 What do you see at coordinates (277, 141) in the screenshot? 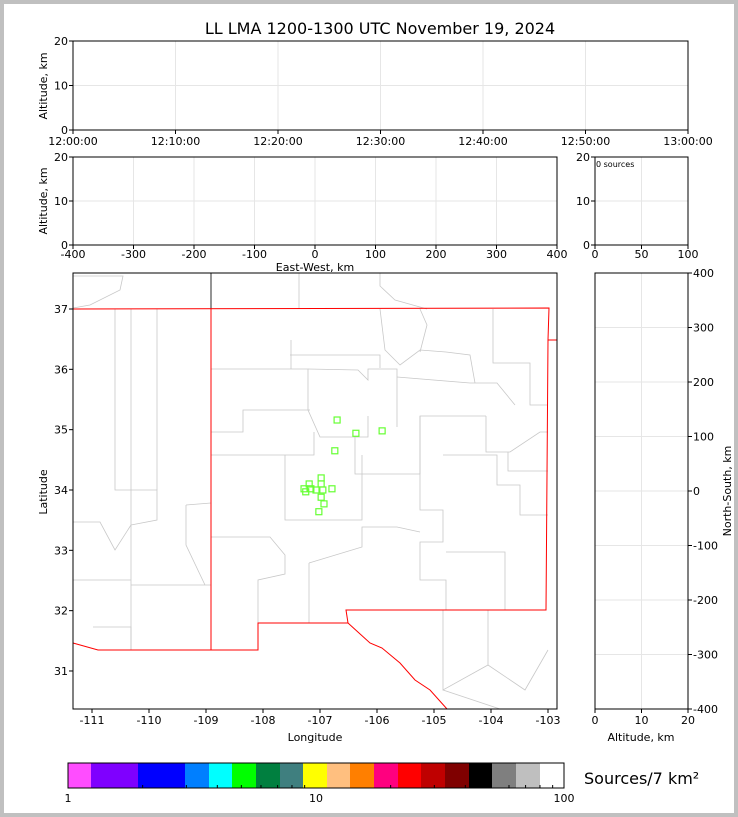
I see `x-tick-label: 12:20:00` at bounding box center [277, 141].